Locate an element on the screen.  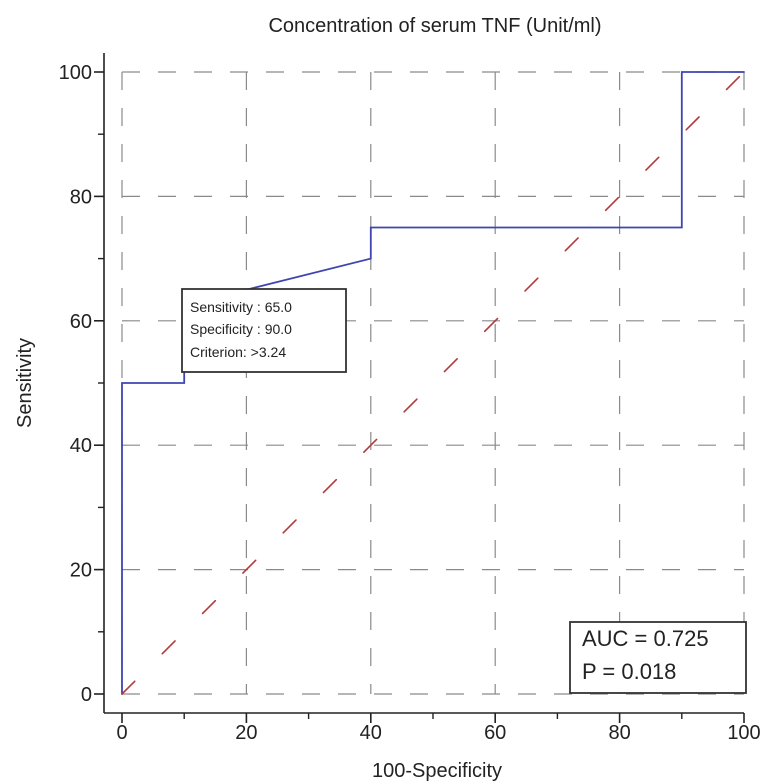
y-tick-label-80: 80 is located at coordinates (81, 197).